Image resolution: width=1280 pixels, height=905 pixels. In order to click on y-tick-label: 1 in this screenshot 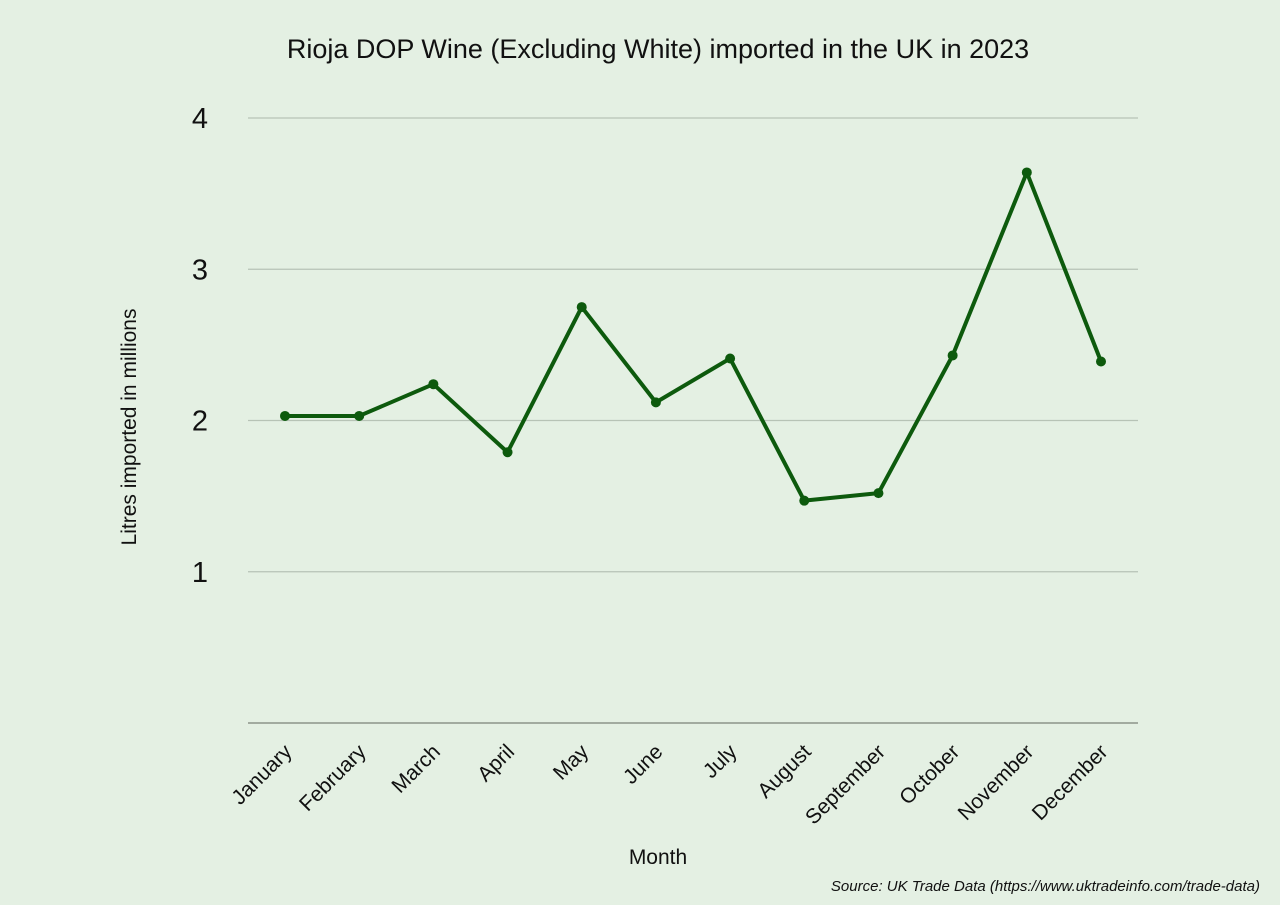, I will do `click(200, 573)`.